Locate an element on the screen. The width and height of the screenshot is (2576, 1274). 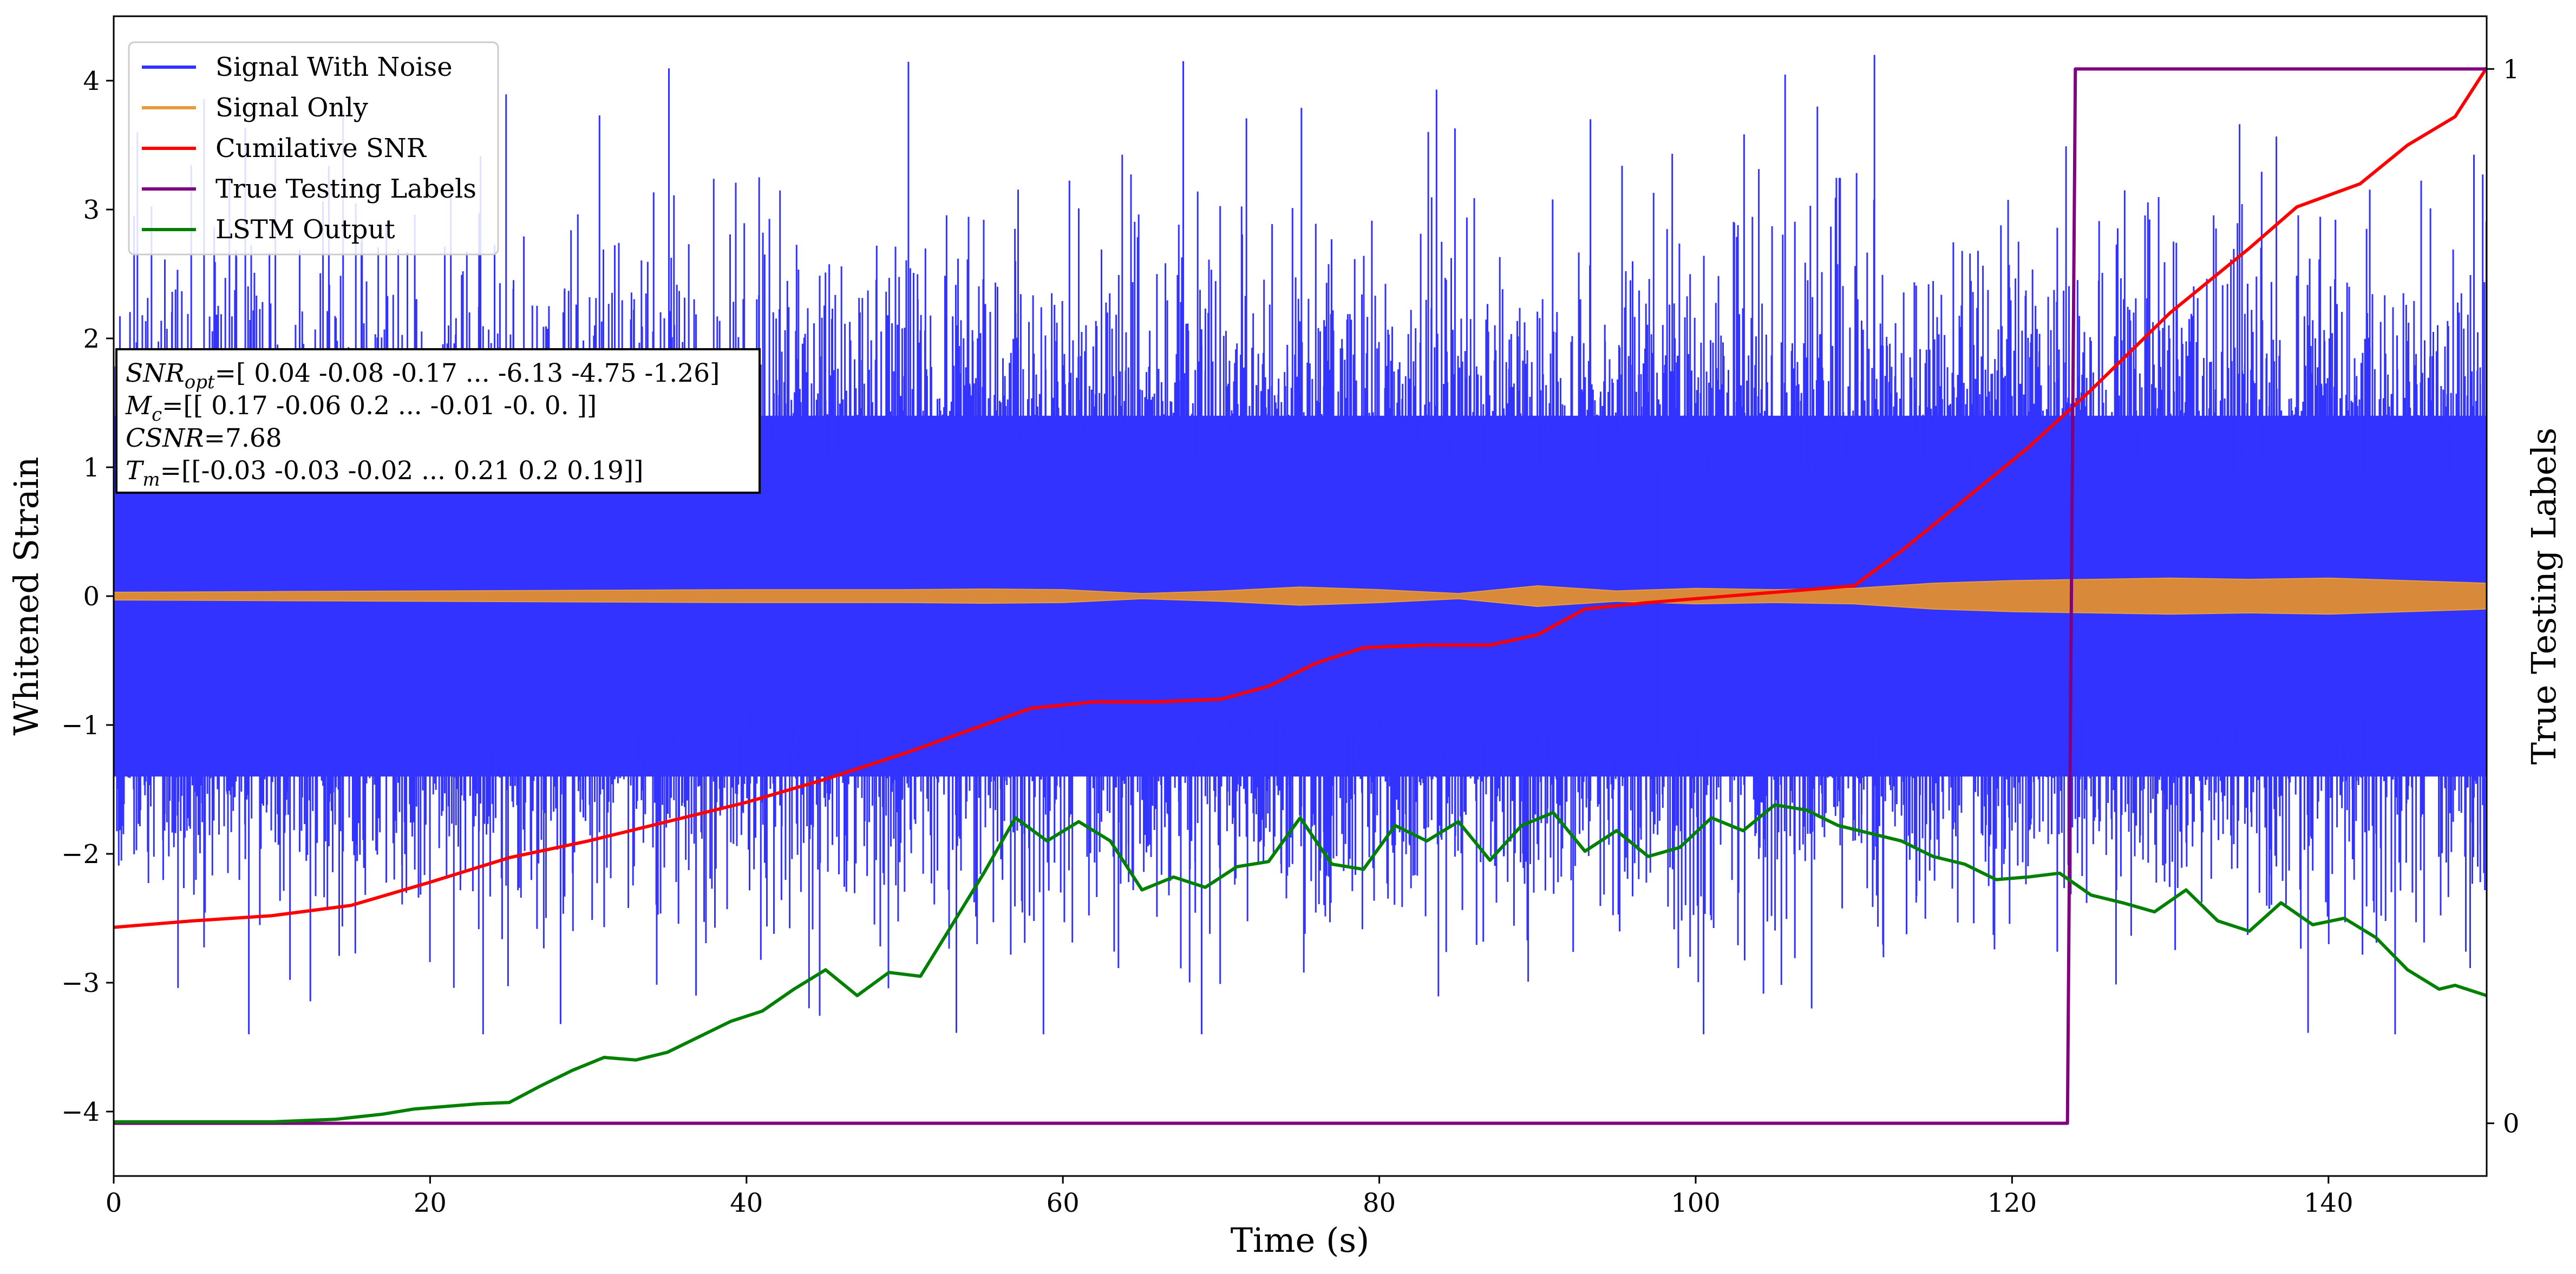
x-tick-label: 20 is located at coordinates (431, 1203).